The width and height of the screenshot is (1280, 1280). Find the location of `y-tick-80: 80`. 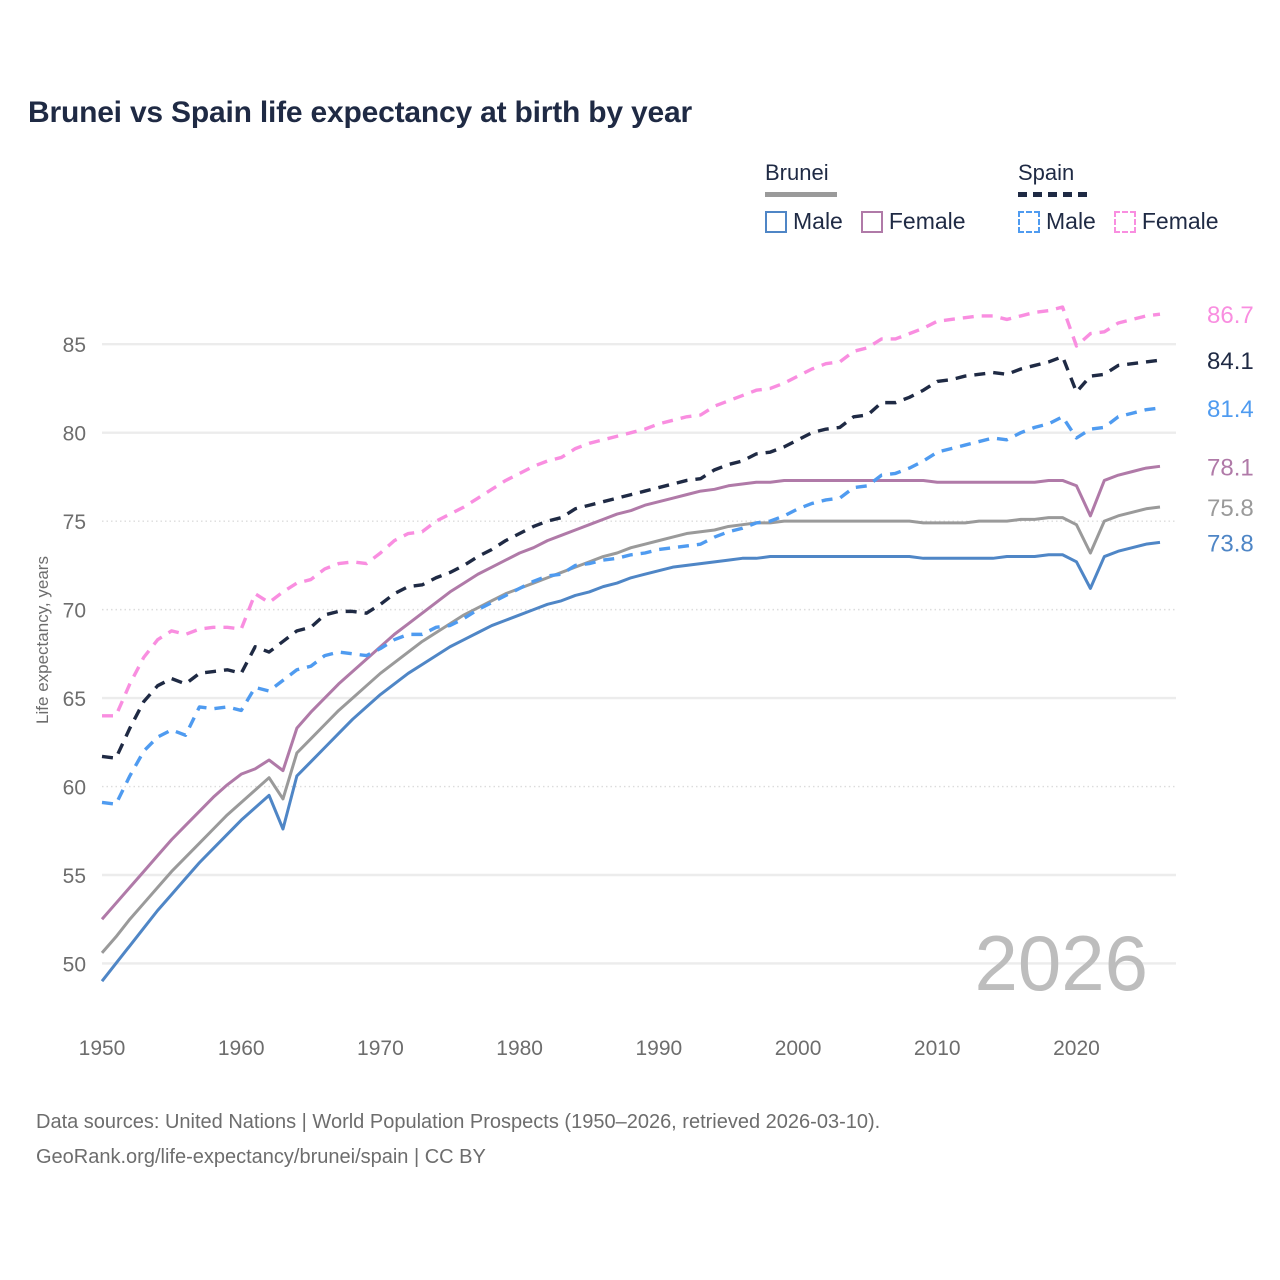

y-tick-80: 80 is located at coordinates (74, 434).